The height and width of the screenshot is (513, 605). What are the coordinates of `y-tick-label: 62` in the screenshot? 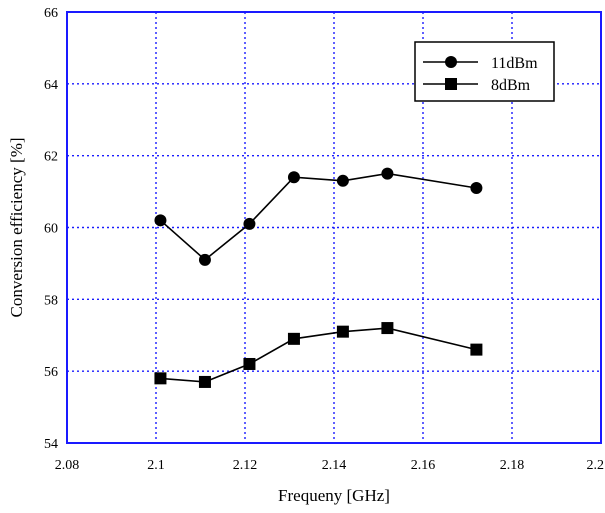 It's located at (51, 157).